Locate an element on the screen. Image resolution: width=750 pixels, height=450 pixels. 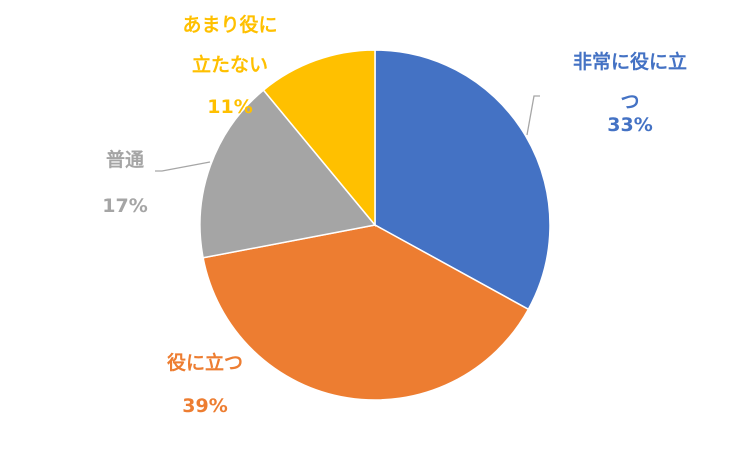
category-label: 役に立つ is located at coordinates (205, 363).